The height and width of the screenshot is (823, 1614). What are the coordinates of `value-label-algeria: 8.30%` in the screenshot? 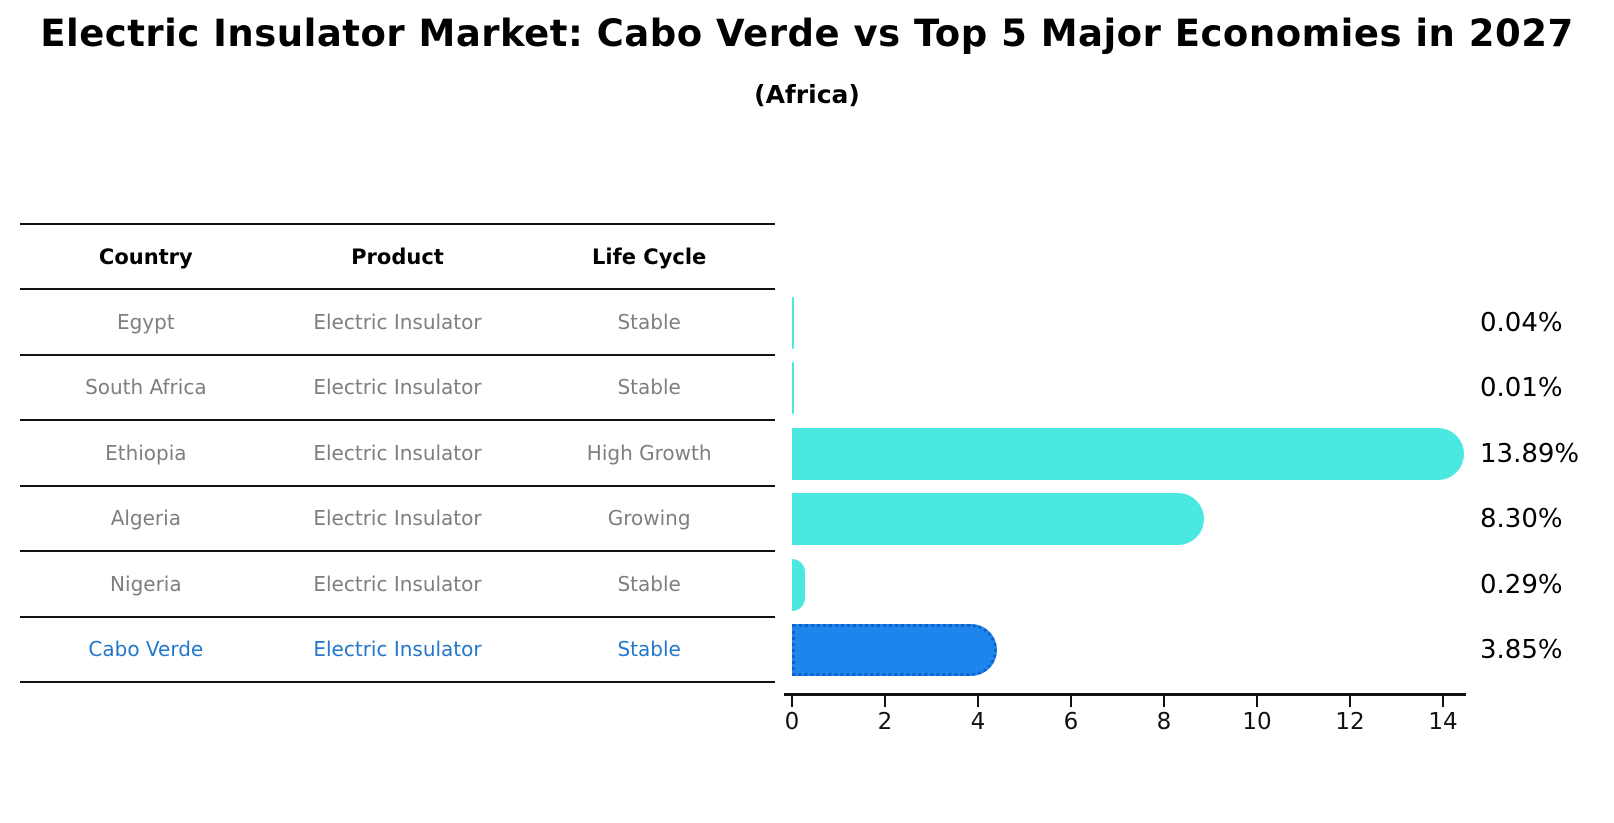 It's located at (1521, 519).